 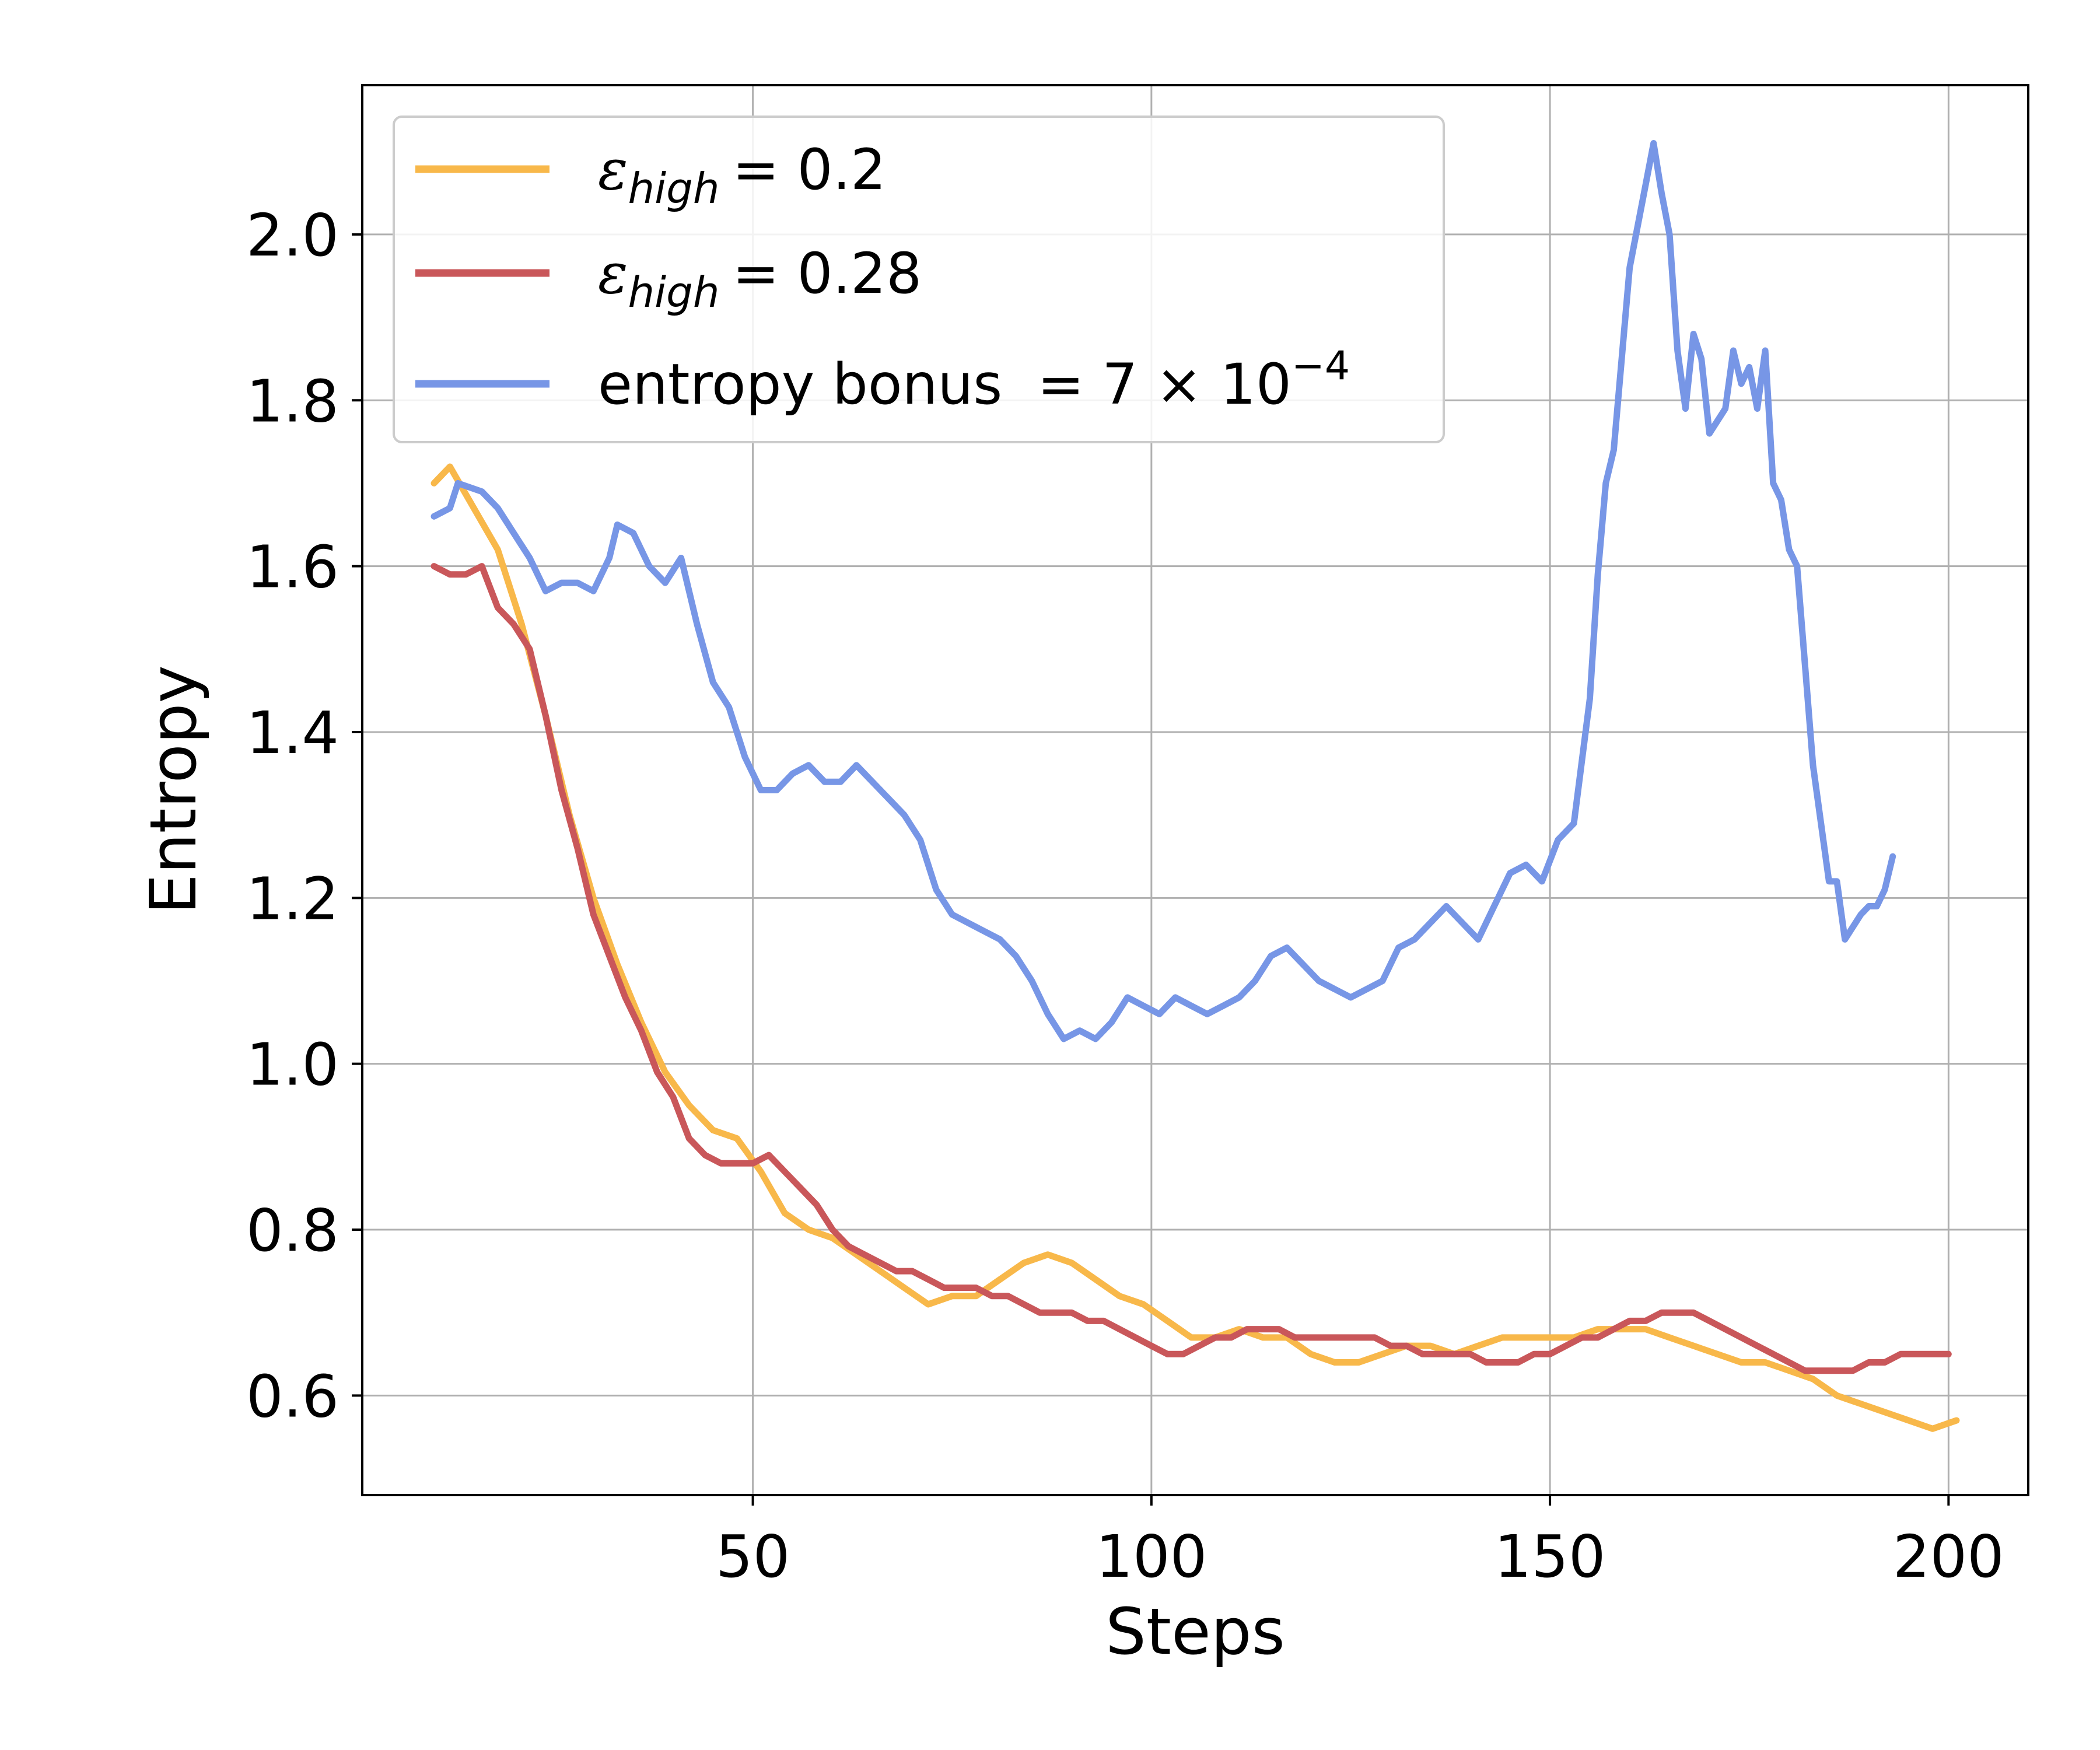 I want to click on legend-label-3: entropy bonus = 7 × 10−4, so click(x=974, y=380).